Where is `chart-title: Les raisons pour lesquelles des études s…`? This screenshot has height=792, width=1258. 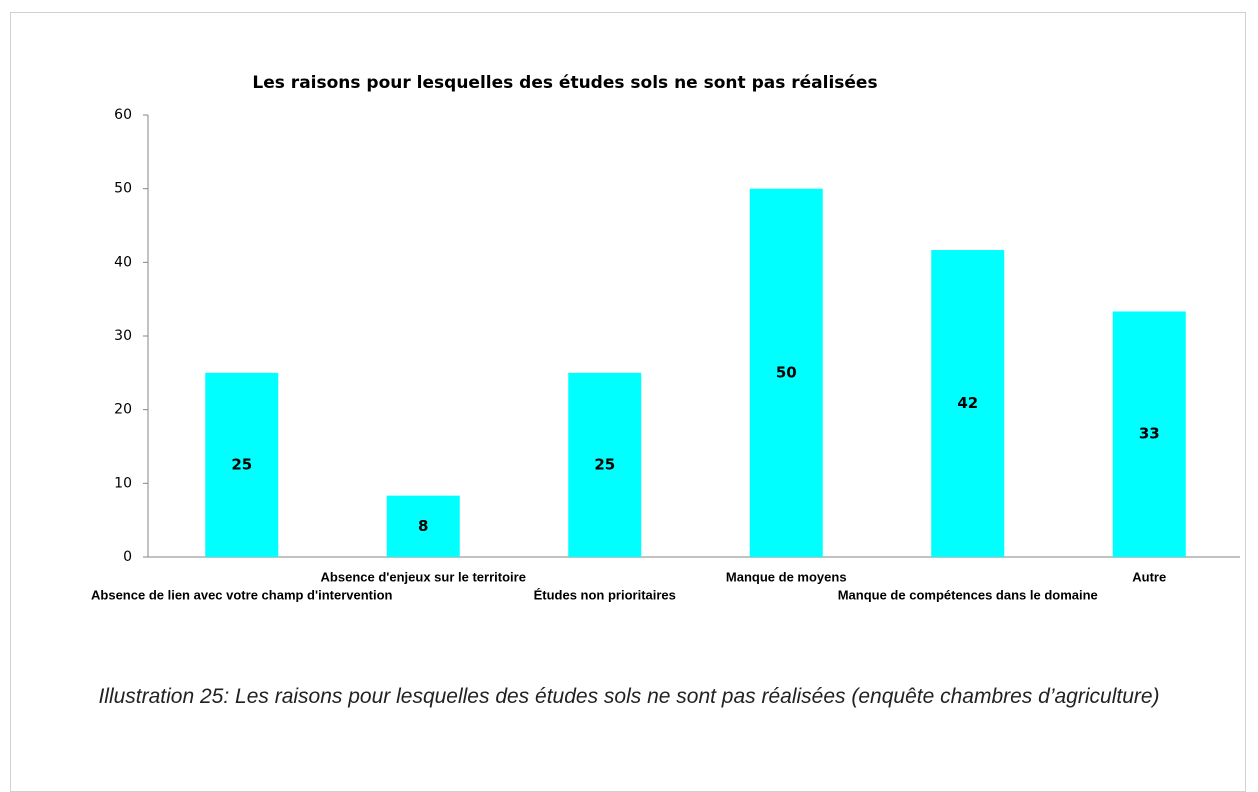 chart-title: Les raisons pour lesquelles des études s… is located at coordinates (564, 83).